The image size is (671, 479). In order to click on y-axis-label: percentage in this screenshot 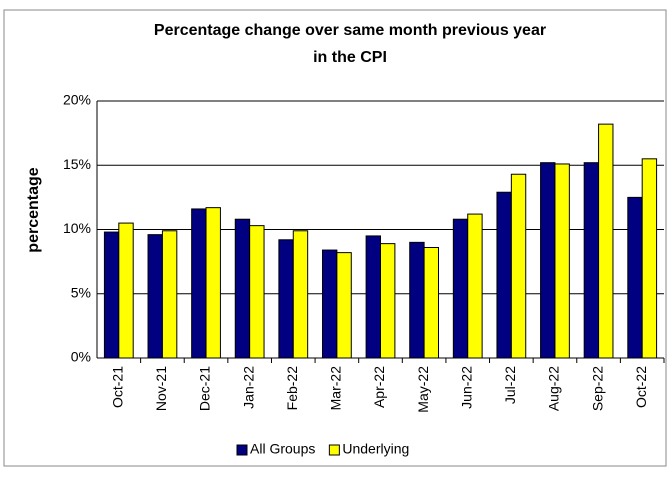, I will do `click(33, 209)`.